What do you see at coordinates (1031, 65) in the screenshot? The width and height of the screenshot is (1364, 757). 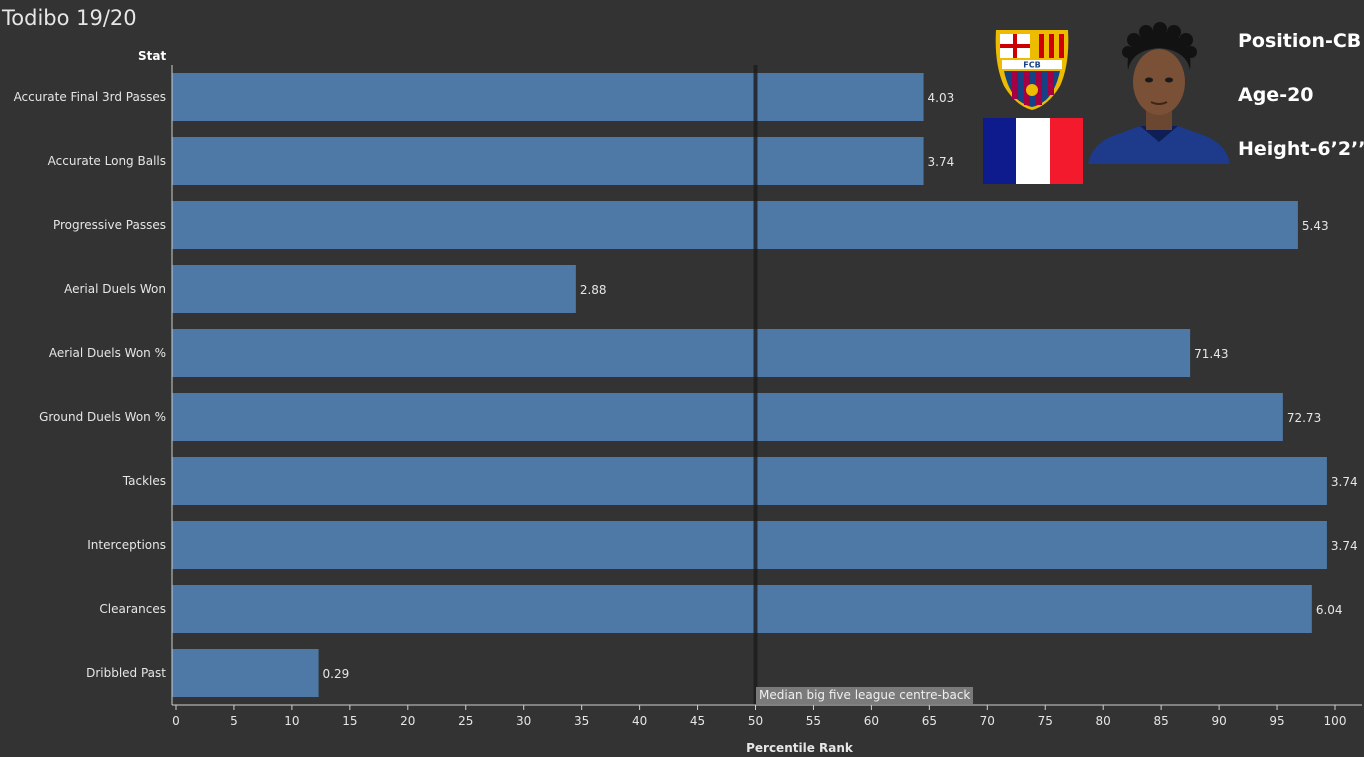 I see `badge-text: FCB` at bounding box center [1031, 65].